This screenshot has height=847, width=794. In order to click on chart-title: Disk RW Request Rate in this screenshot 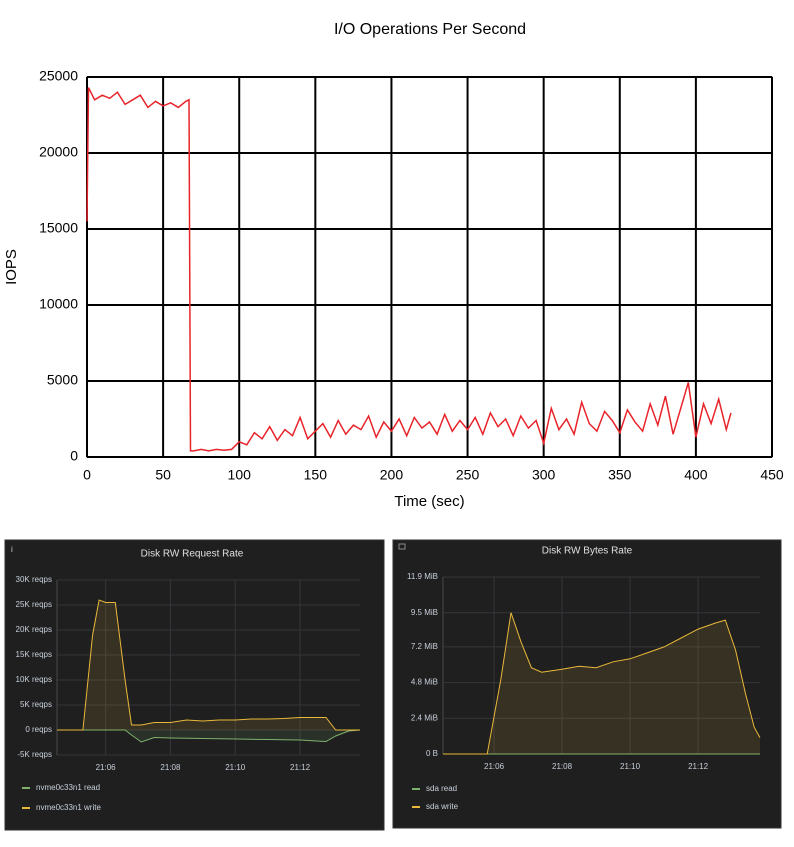, I will do `click(192, 554)`.